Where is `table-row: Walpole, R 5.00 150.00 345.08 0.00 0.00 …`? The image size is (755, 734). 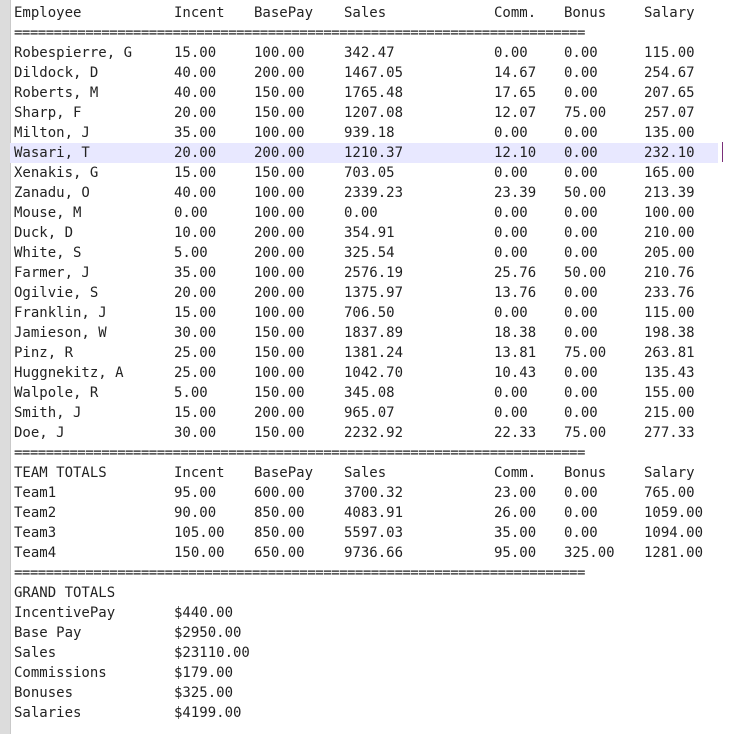
table-row: Walpole, R 5.00 150.00 345.08 0.00 0.00 … is located at coordinates (384, 393).